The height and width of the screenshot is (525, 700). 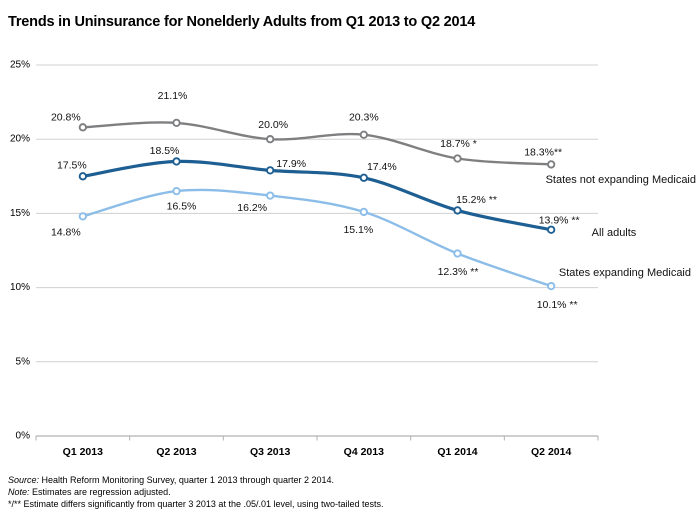 I want to click on footnote-note: Note: Estimates are regression adjusted., so click(x=196, y=492).